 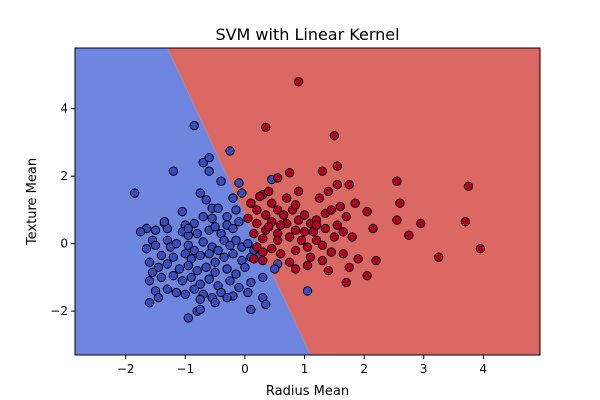 What do you see at coordinates (245, 369) in the screenshot?
I see `x-tick-label: 0` at bounding box center [245, 369].